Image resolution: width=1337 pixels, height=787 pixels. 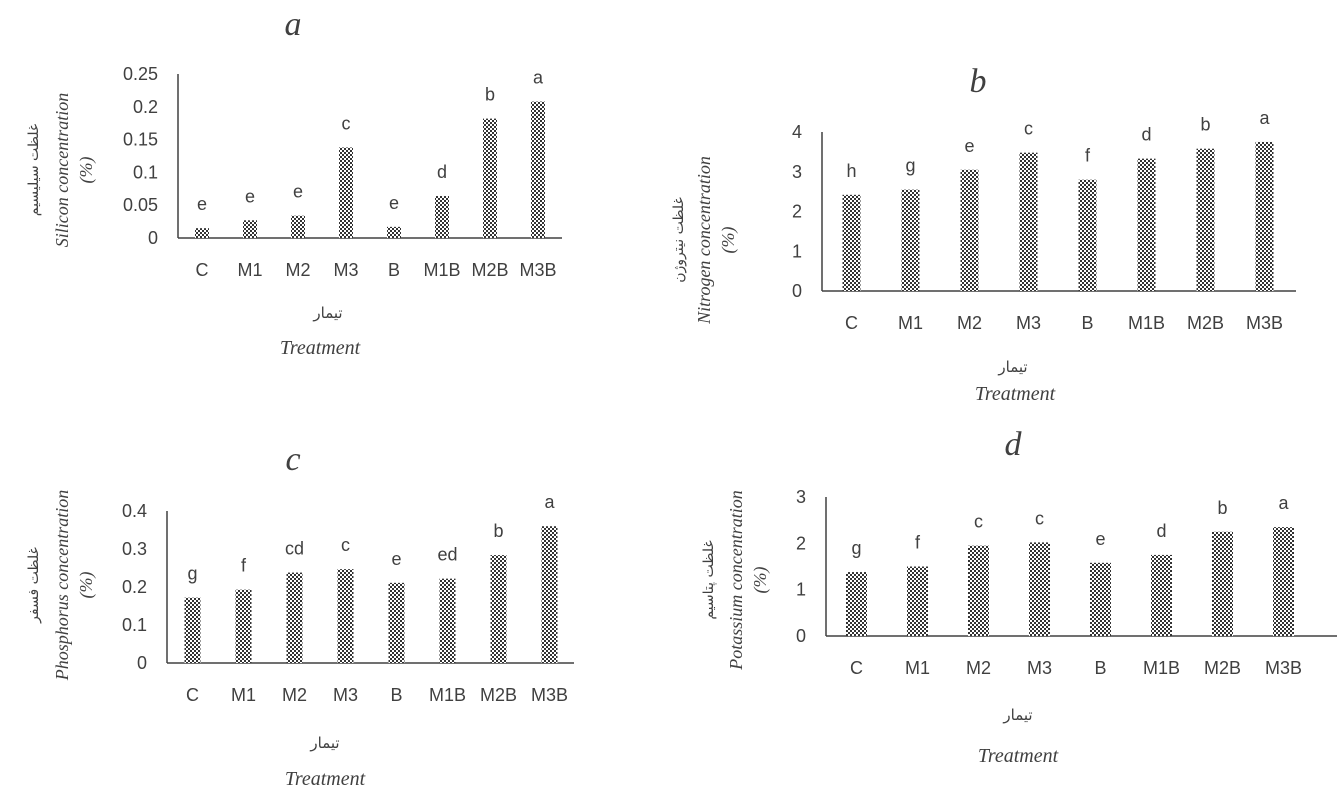 I want to click on y-axis-label-persian: غلظت فسفر, so click(x=34, y=585).